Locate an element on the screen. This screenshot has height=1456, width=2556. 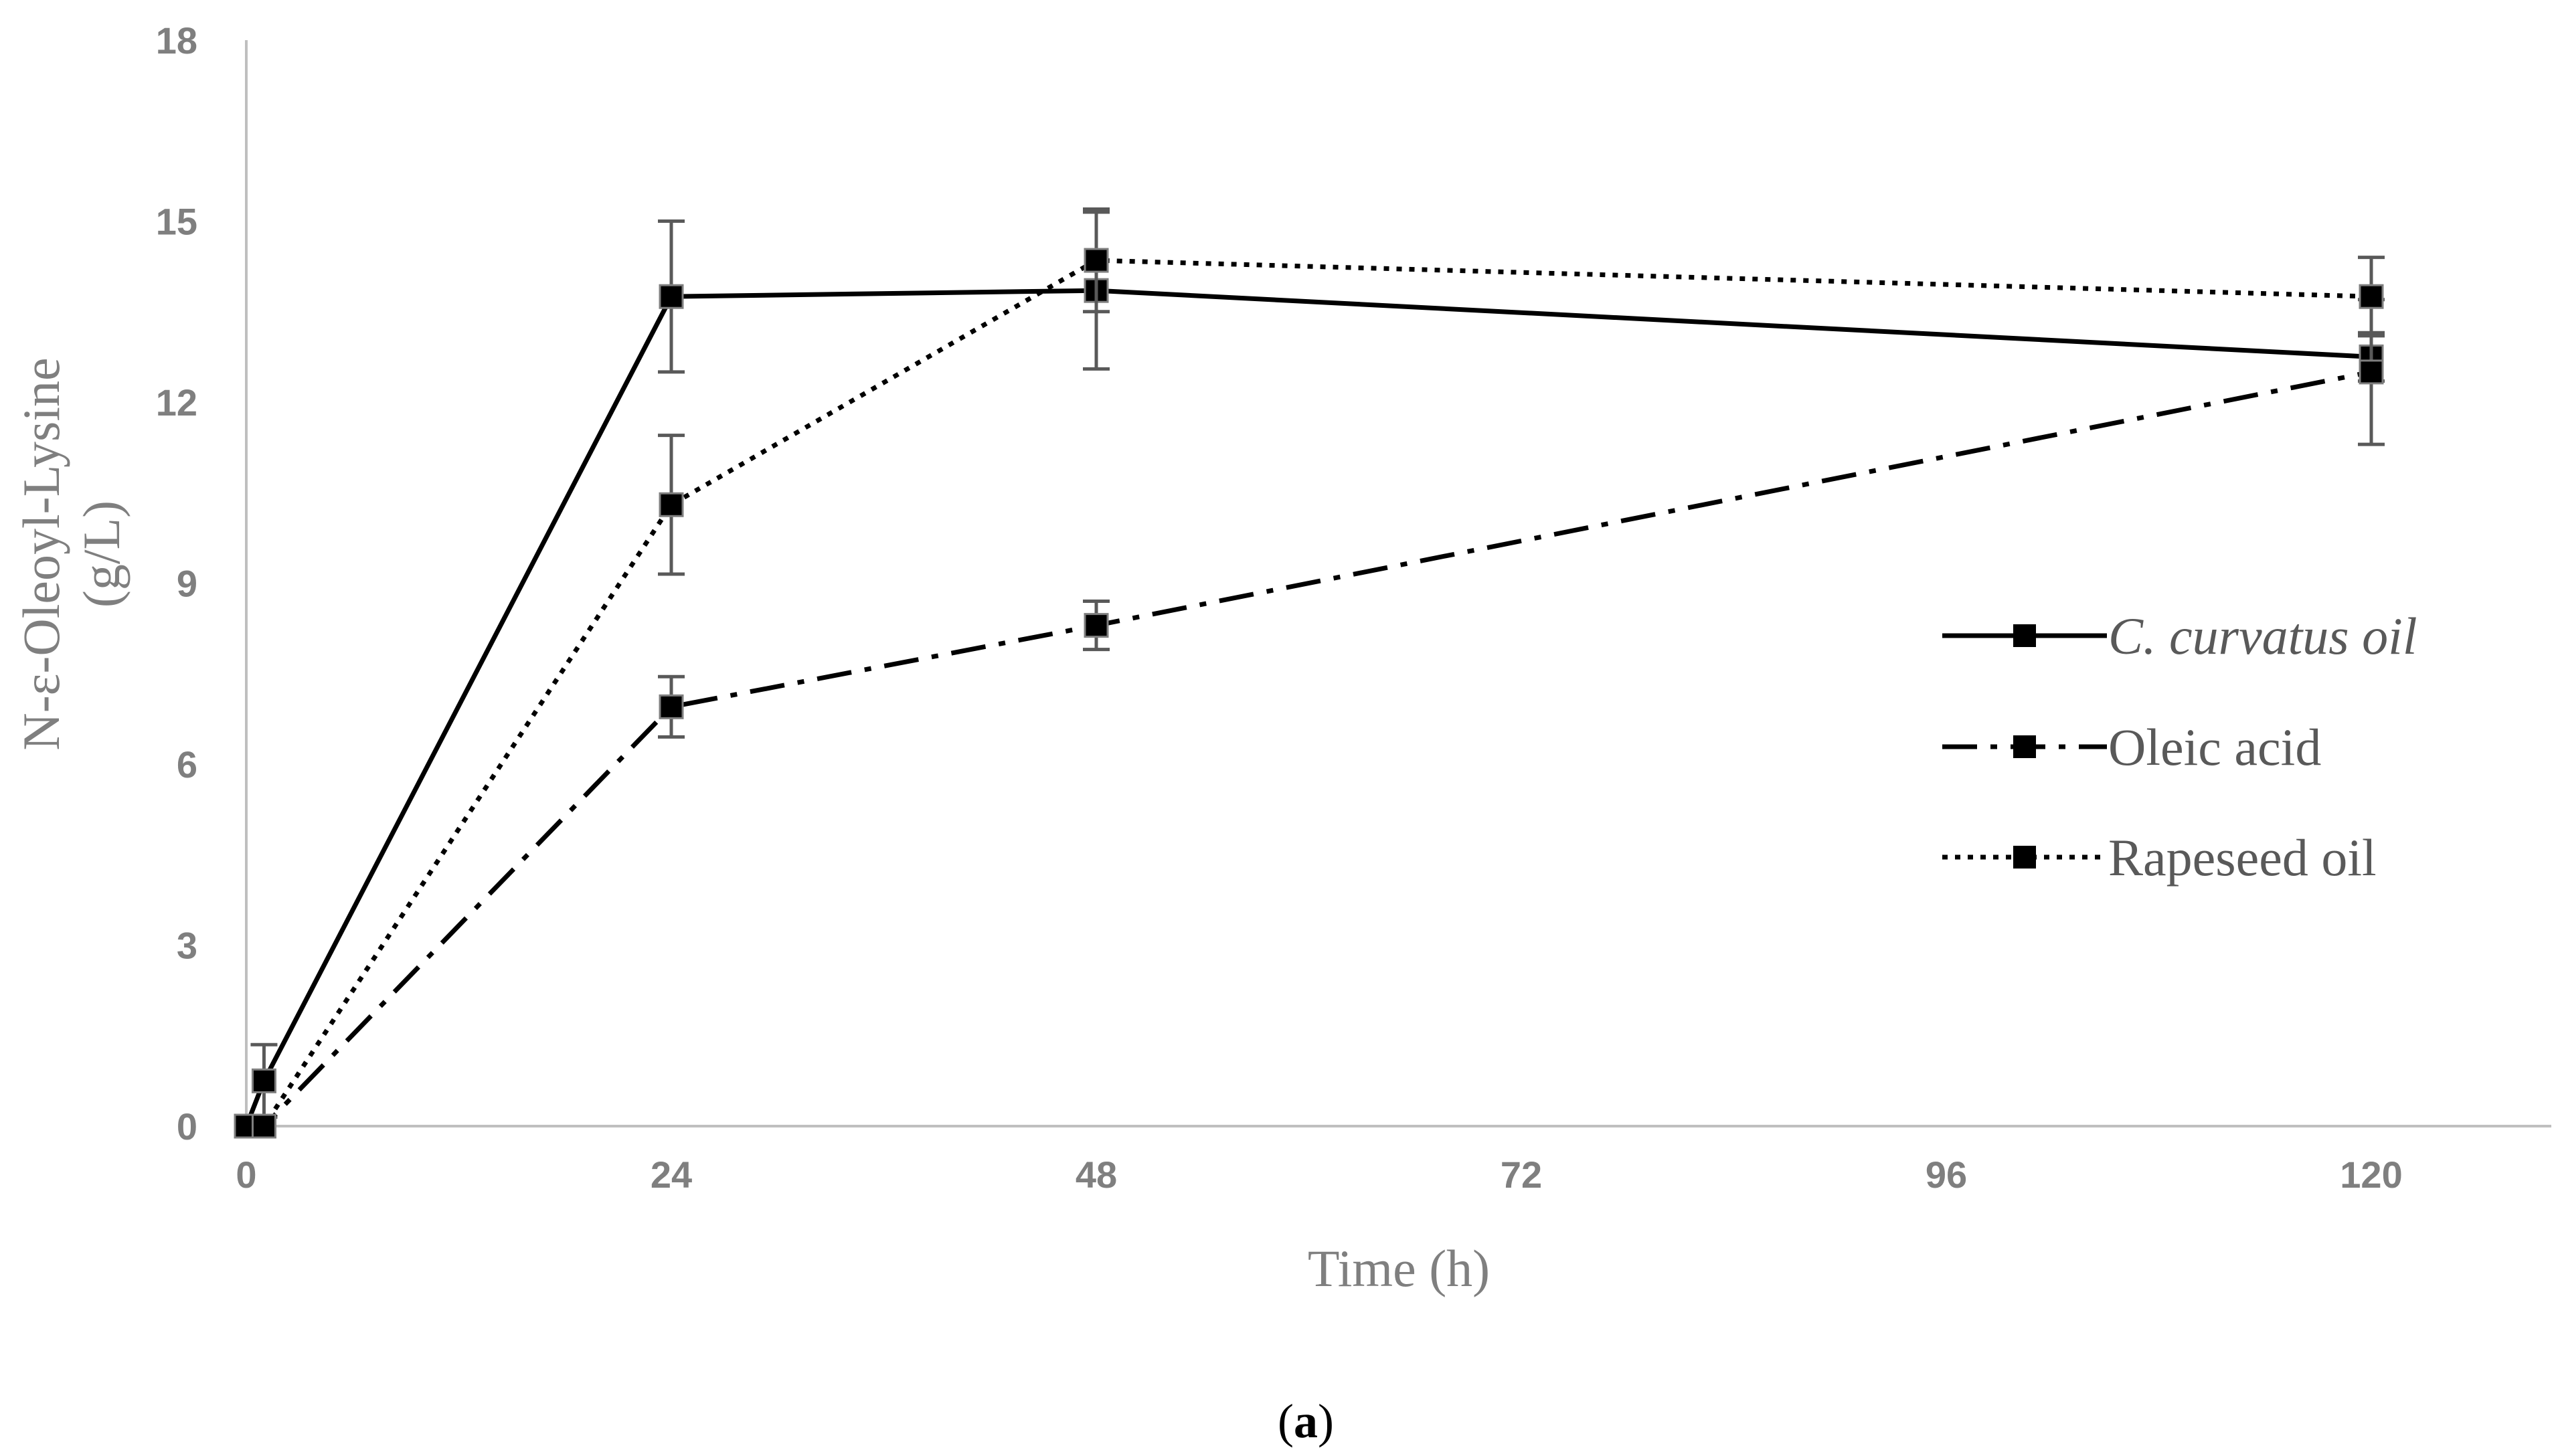
x-tick-label-0: 0 is located at coordinates (246, 1175).